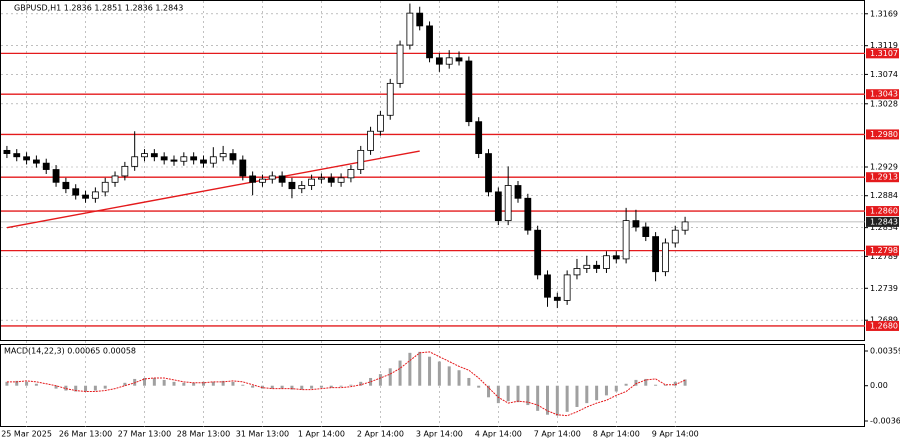  I want to click on y-tick-label: 1.2789, so click(884, 256).